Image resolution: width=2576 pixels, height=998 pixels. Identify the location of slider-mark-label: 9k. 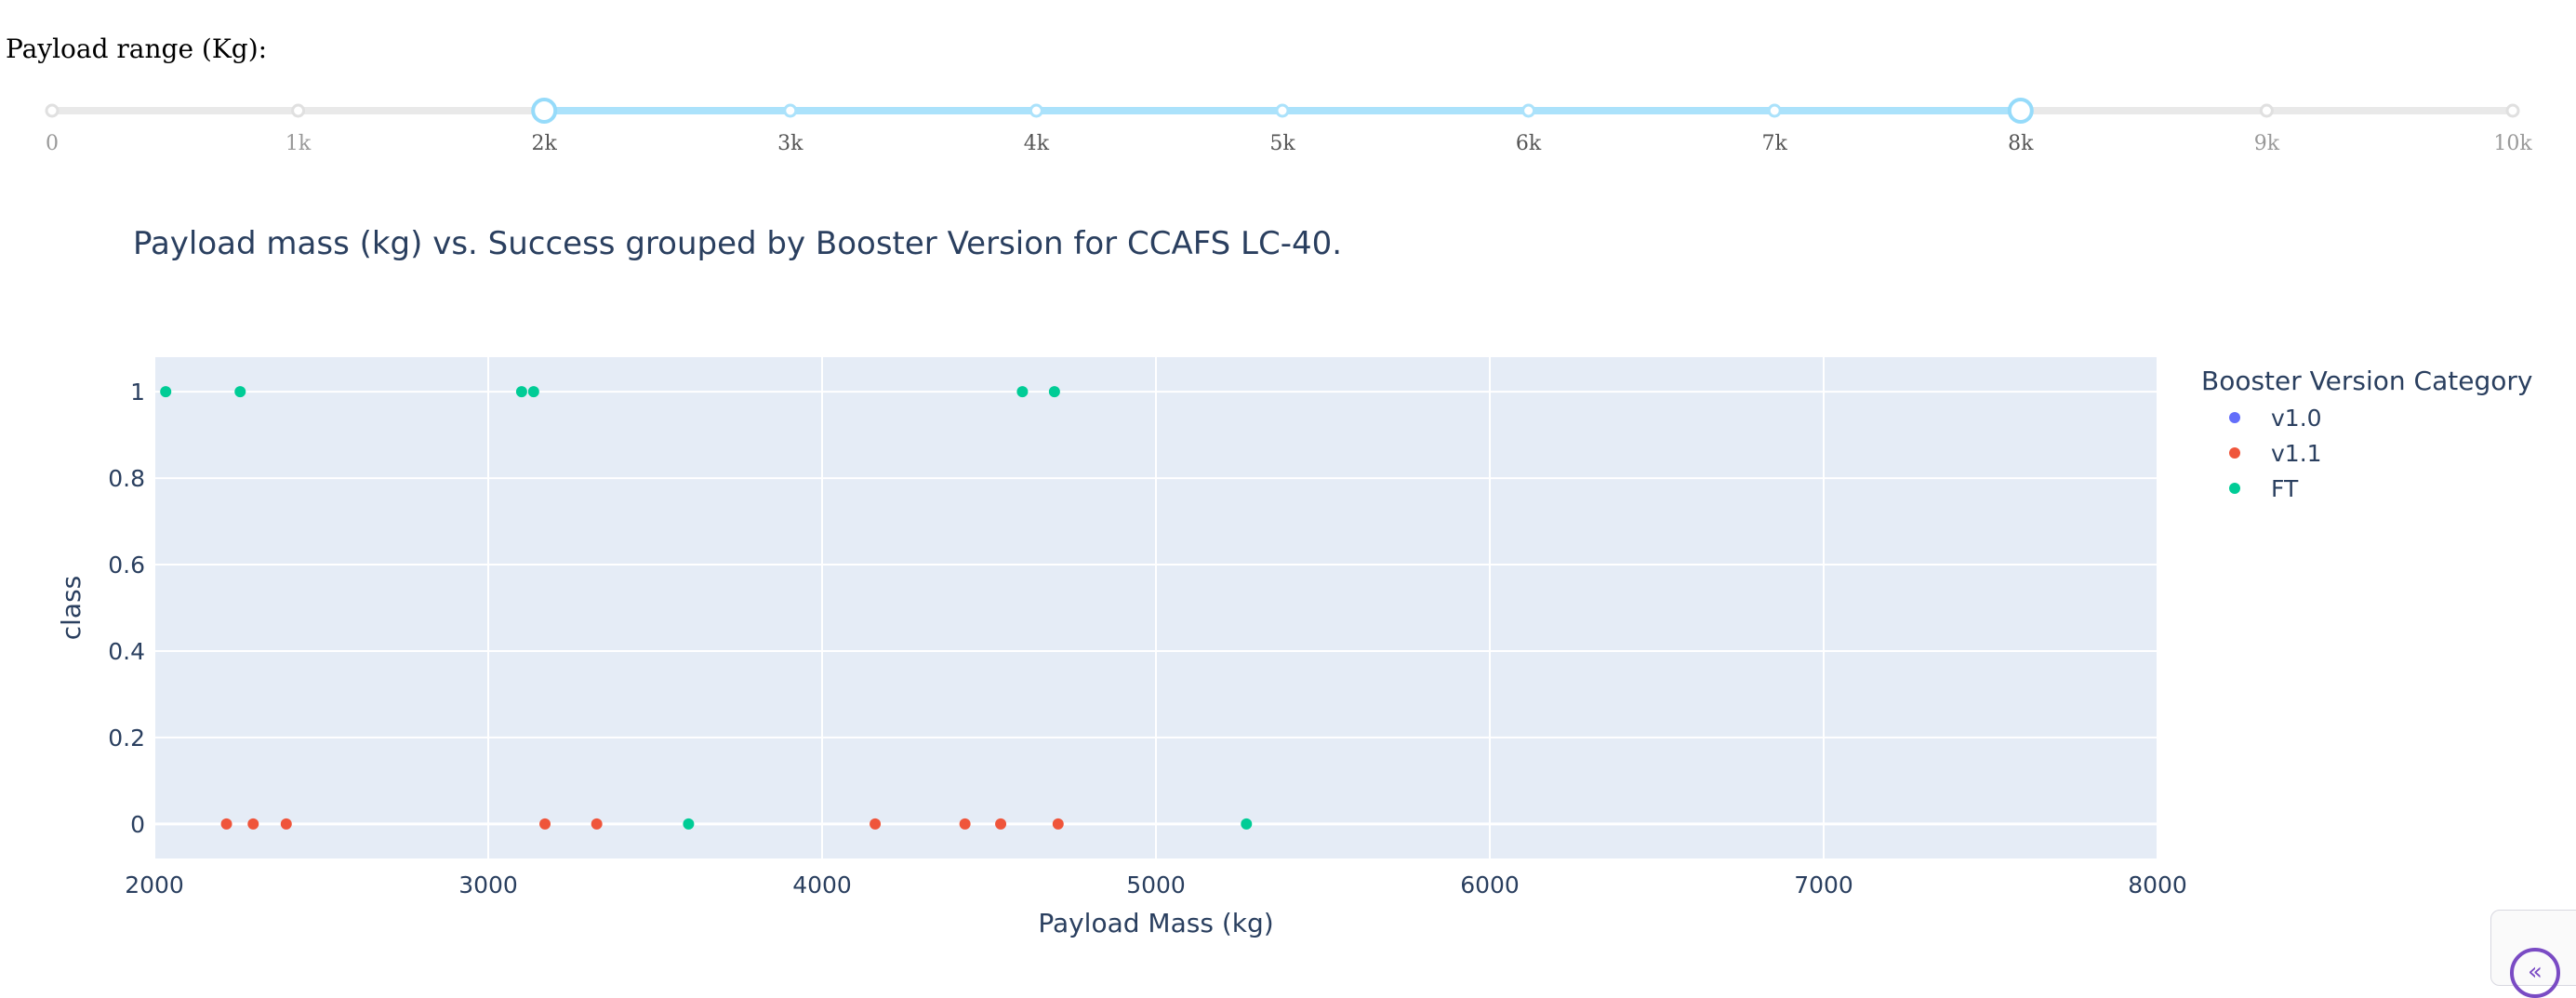
(2267, 143).